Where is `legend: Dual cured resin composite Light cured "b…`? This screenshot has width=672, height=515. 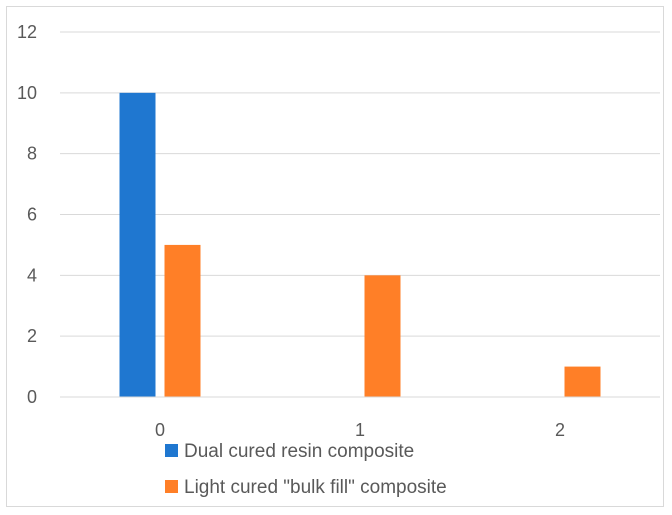 legend: Dual cured resin composite Light cured "b… is located at coordinates (306, 469).